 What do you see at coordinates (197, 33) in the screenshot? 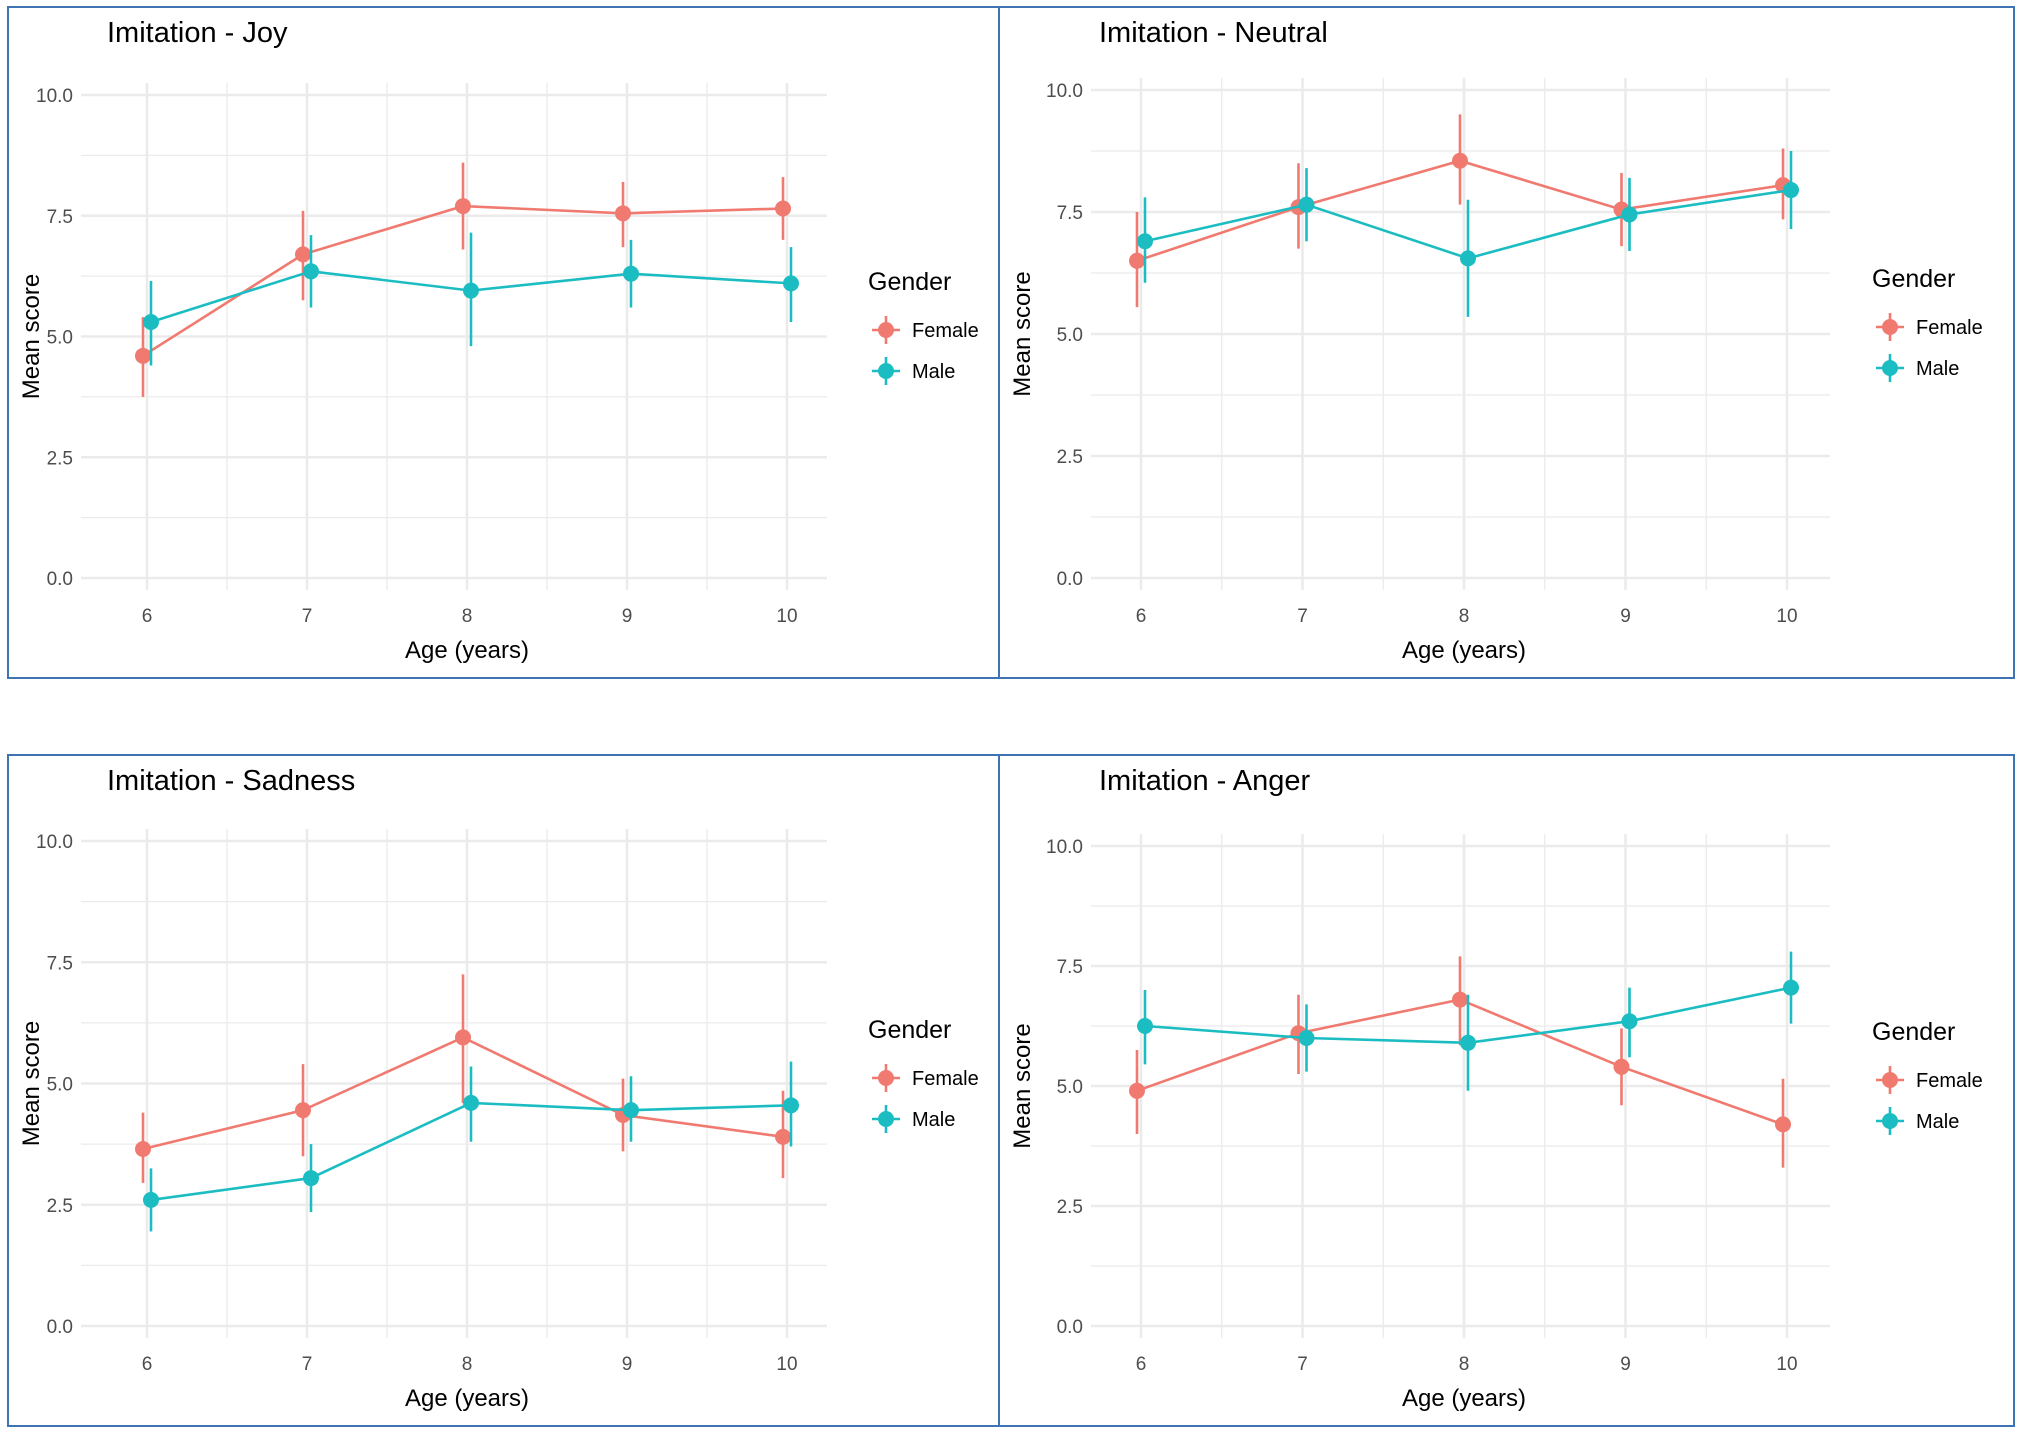
I see `chart-title: Imitation - Joy` at bounding box center [197, 33].